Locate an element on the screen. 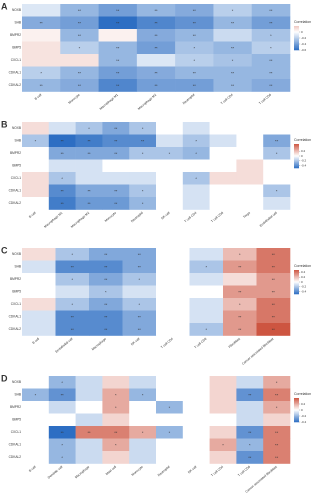 Image resolution: width=324 pixels, height=500 pixels. column-label: Macrophage is located at coordinates (82, 472).